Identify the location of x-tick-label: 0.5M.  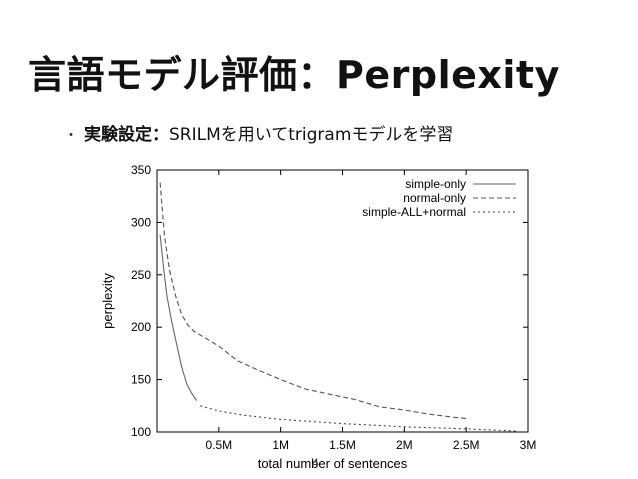
(218, 445).